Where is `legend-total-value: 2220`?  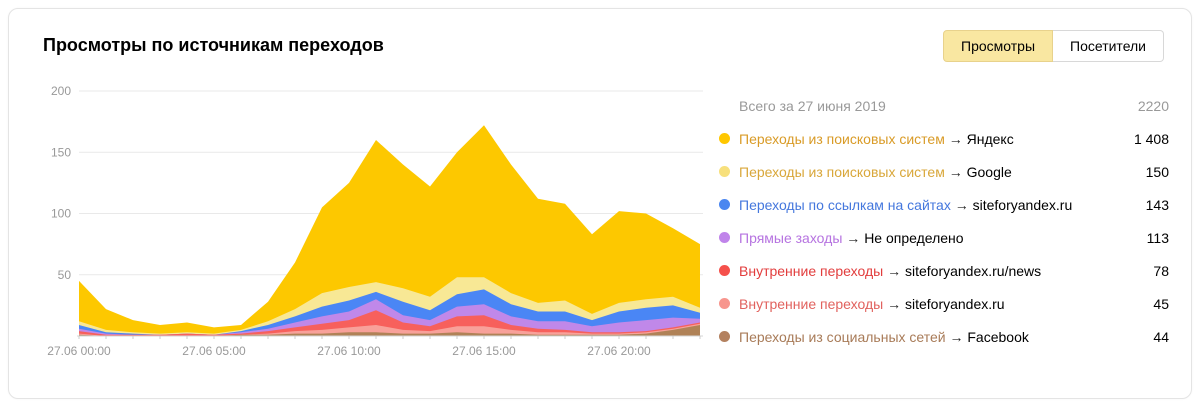
legend-total-value: 2220 is located at coordinates (1153, 105).